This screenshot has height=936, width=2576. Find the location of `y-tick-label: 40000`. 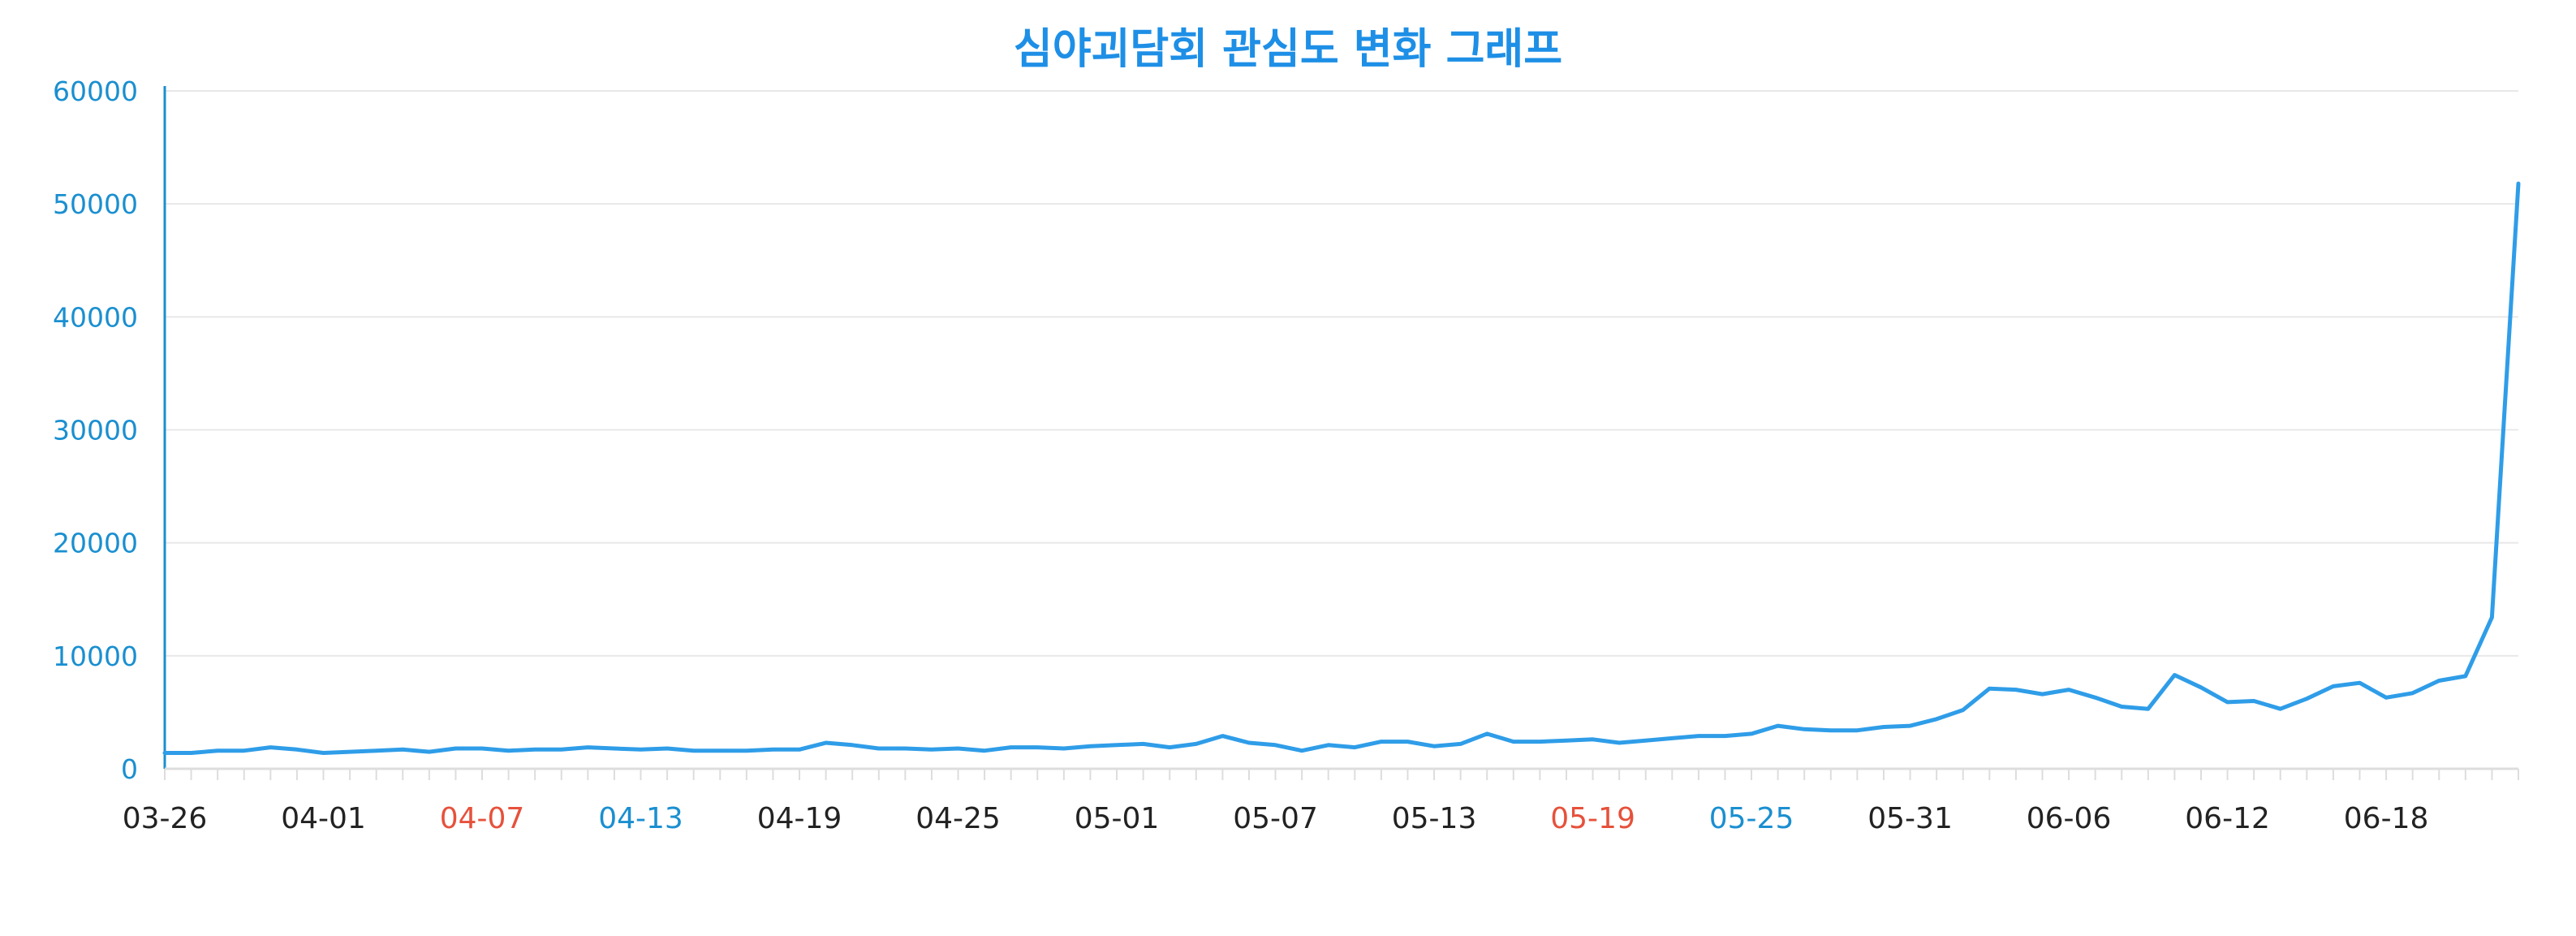

y-tick-label: 40000 is located at coordinates (96, 317).